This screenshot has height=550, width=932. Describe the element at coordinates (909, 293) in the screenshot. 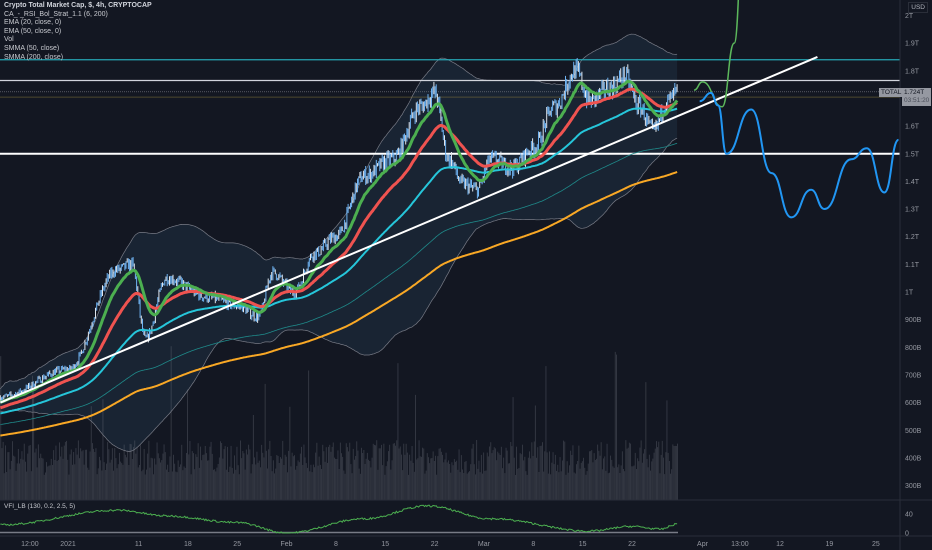

I see `price-tick-label: 1T` at that location.